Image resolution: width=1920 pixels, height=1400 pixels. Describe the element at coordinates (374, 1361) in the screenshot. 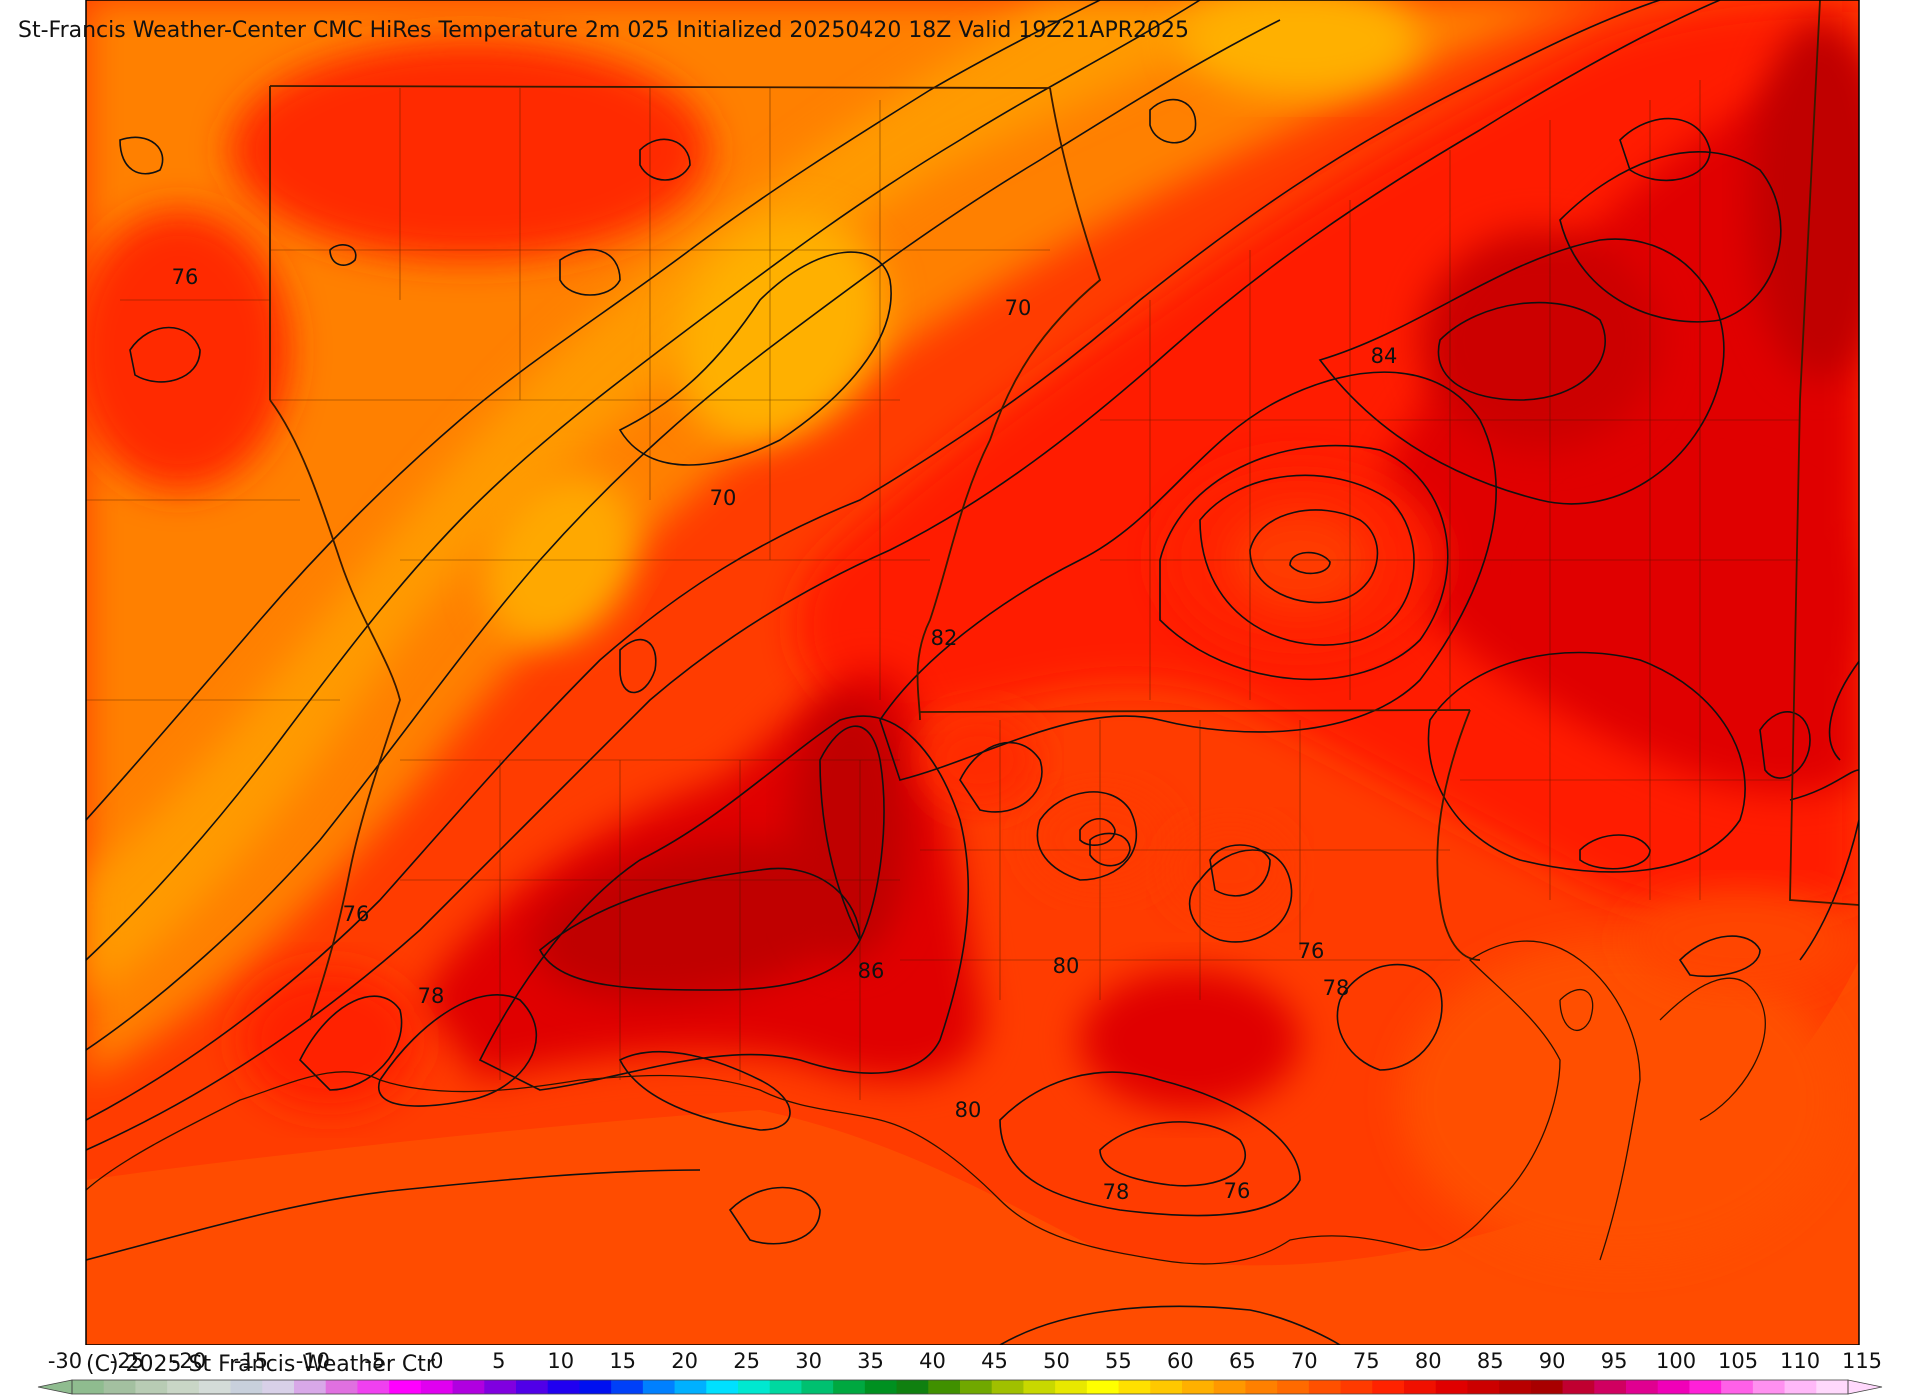

I see `colorbar-tick-label: -5` at that location.